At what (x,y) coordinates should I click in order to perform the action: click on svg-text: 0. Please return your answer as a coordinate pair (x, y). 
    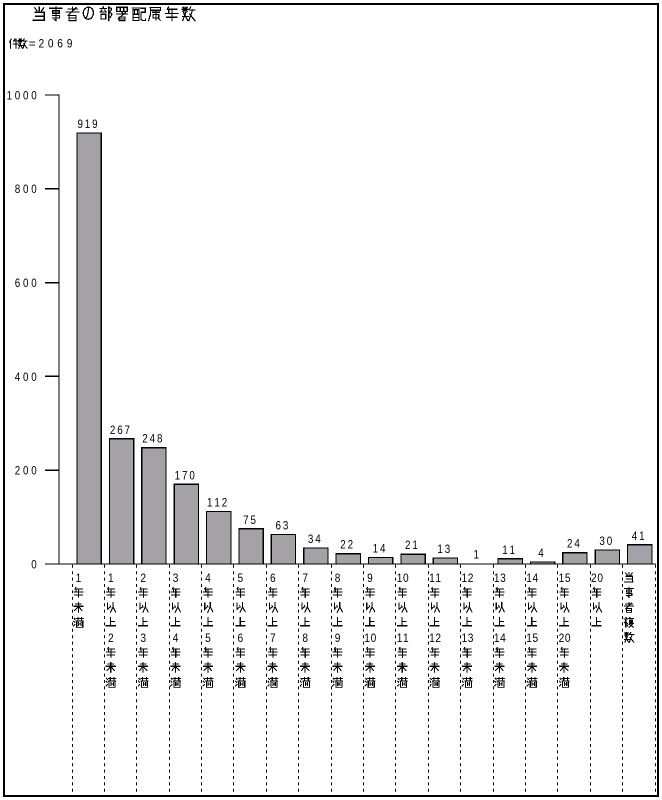
    Looking at the image, I should click on (33, 565).